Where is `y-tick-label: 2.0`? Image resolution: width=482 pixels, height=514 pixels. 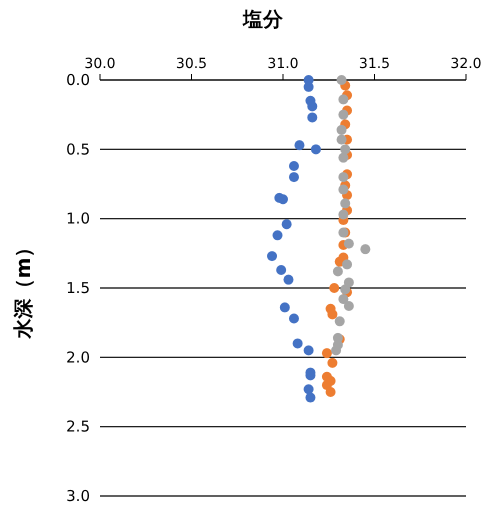
y-tick-label: 2.0 is located at coordinates (78, 357).